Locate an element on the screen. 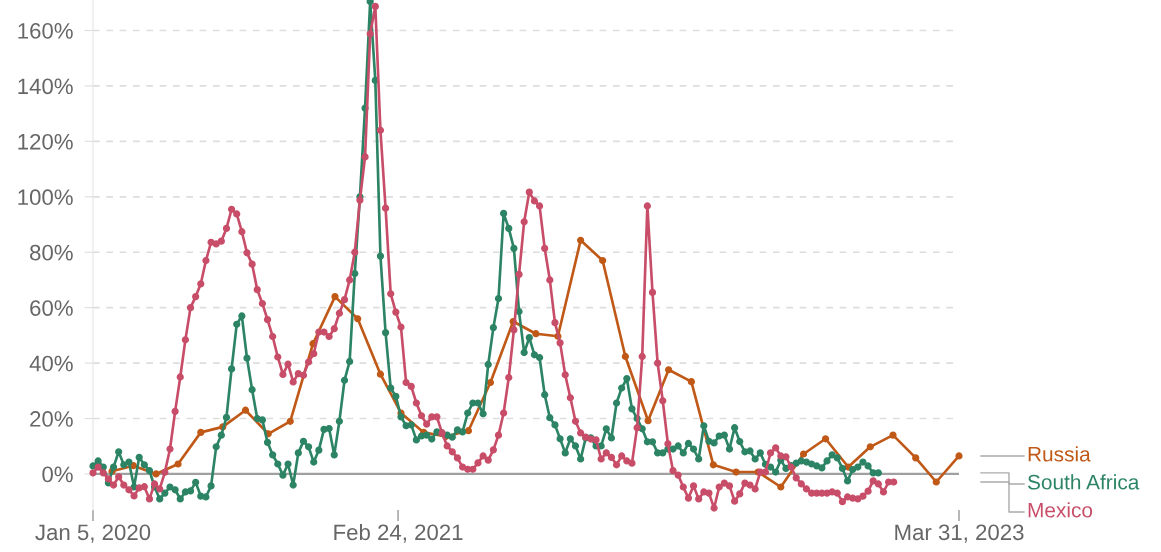 This screenshot has width=1161, height=552. y-tick-label: 160% is located at coordinates (45, 31).